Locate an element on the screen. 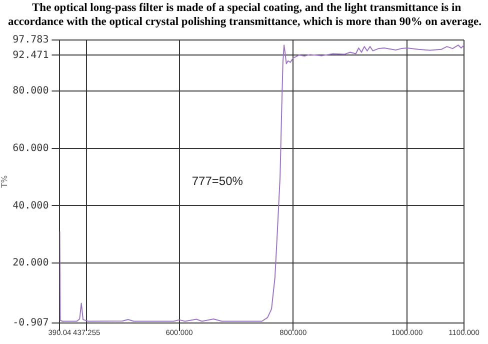 This screenshot has width=488, height=344. annotation: 777=50% is located at coordinates (218, 181).